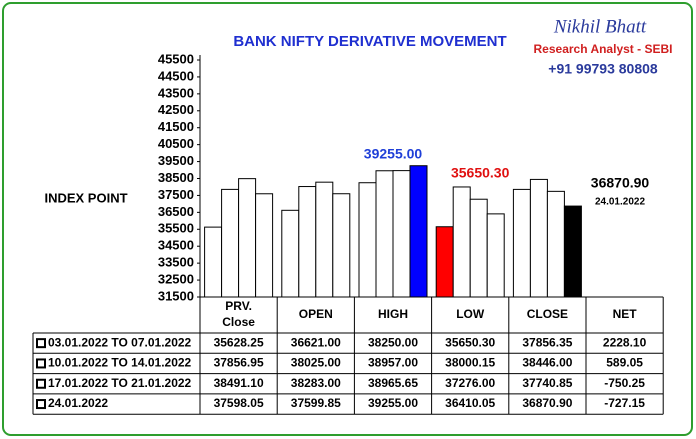  What do you see at coordinates (239, 342) in the screenshot?
I see `table-cell: 35628.25` at bounding box center [239, 342].